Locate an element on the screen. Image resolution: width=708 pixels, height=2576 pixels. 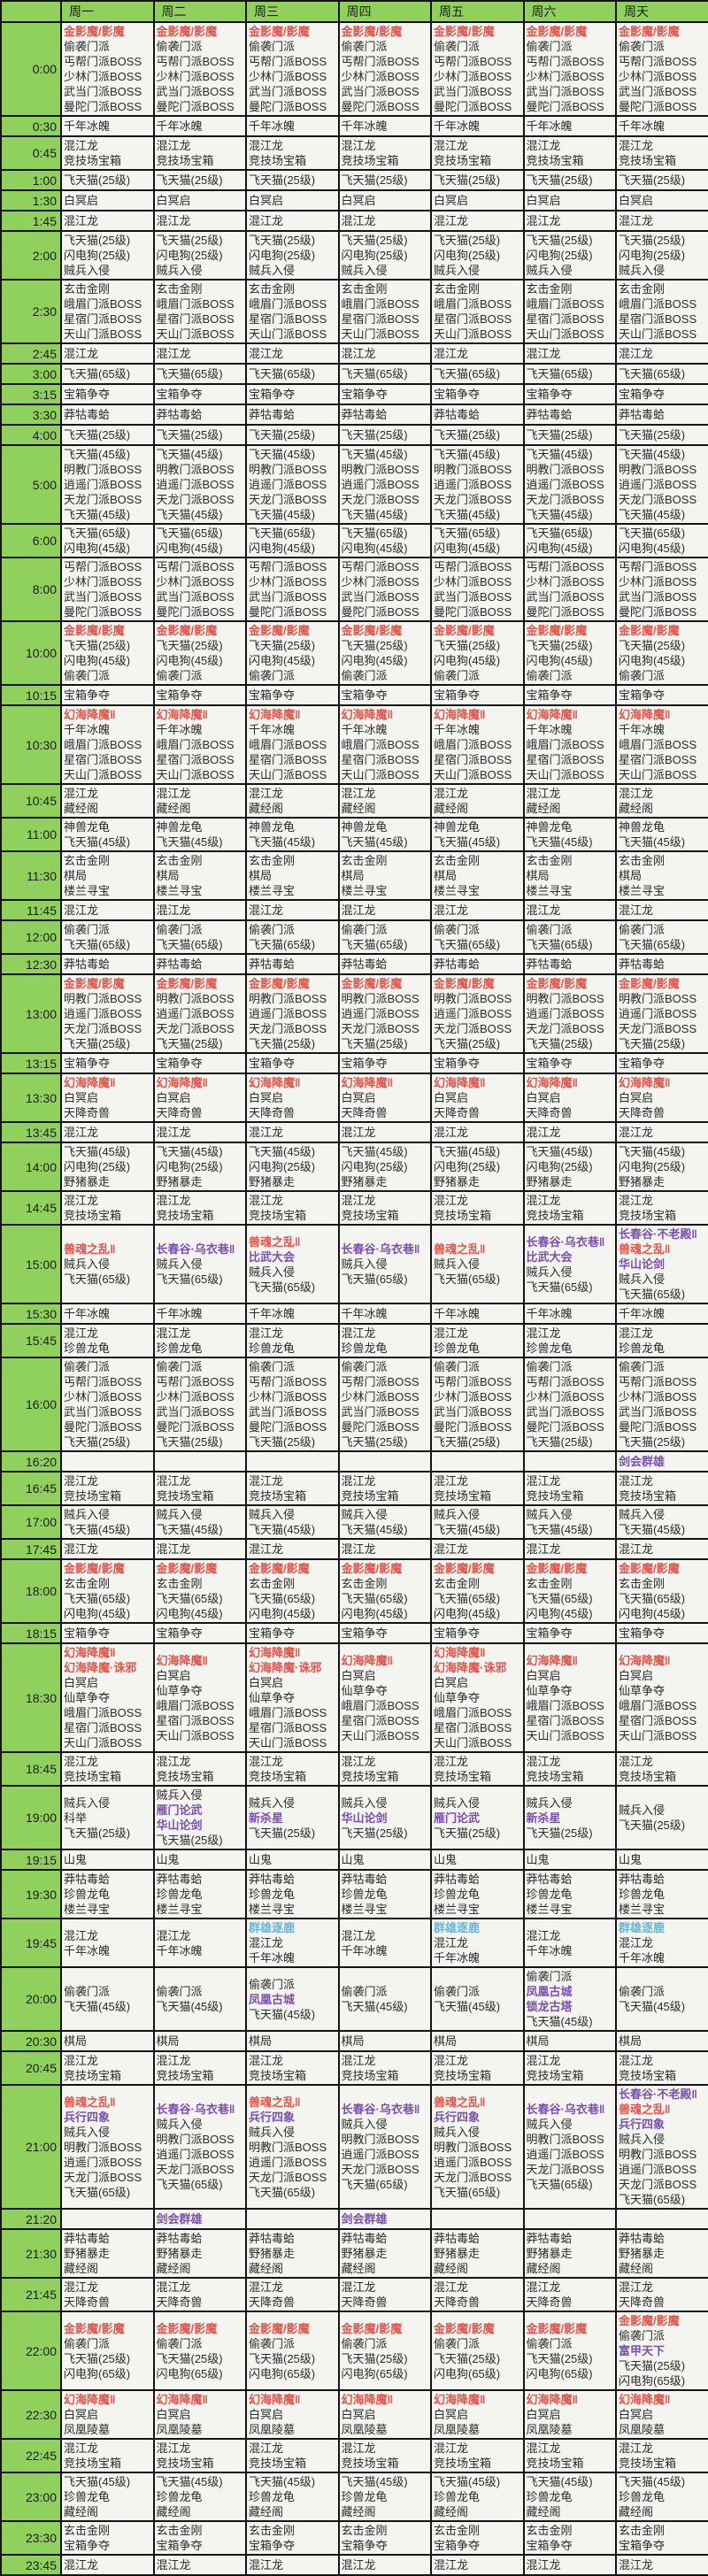
event-label: 宝箱争夺 is located at coordinates (87, 2545).